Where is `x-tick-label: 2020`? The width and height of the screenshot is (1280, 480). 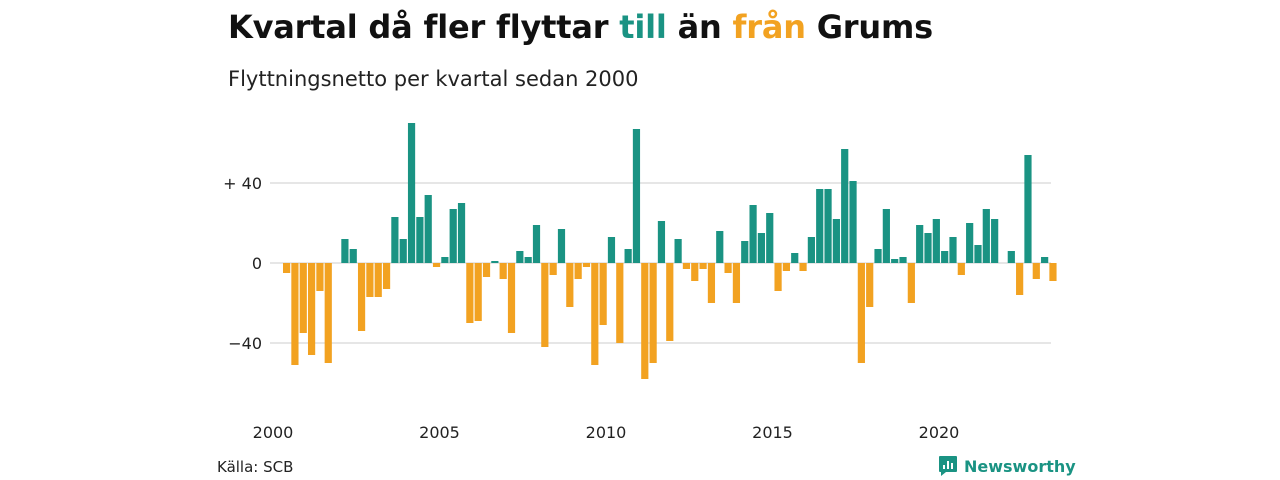 x-tick-label: 2020 is located at coordinates (939, 432).